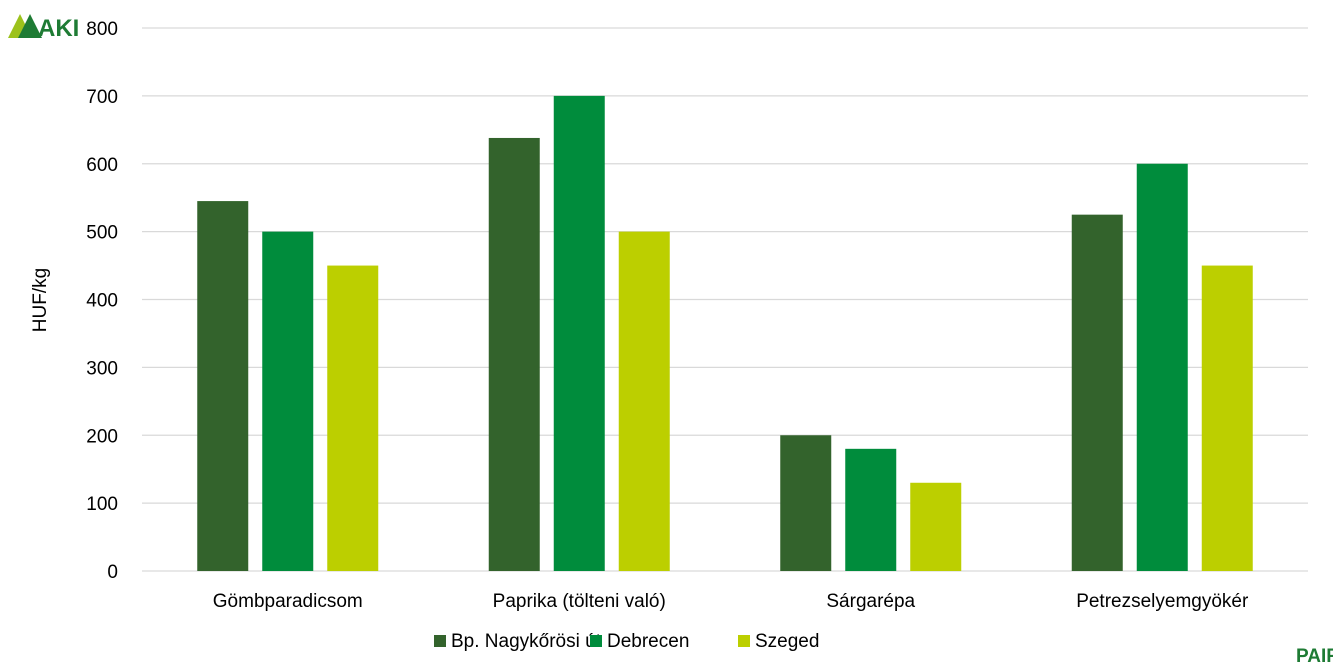 The height and width of the screenshot is (668, 1333). Describe the element at coordinates (1162, 601) in the screenshot. I see `category-label: Petrezselyemgyökér` at that location.